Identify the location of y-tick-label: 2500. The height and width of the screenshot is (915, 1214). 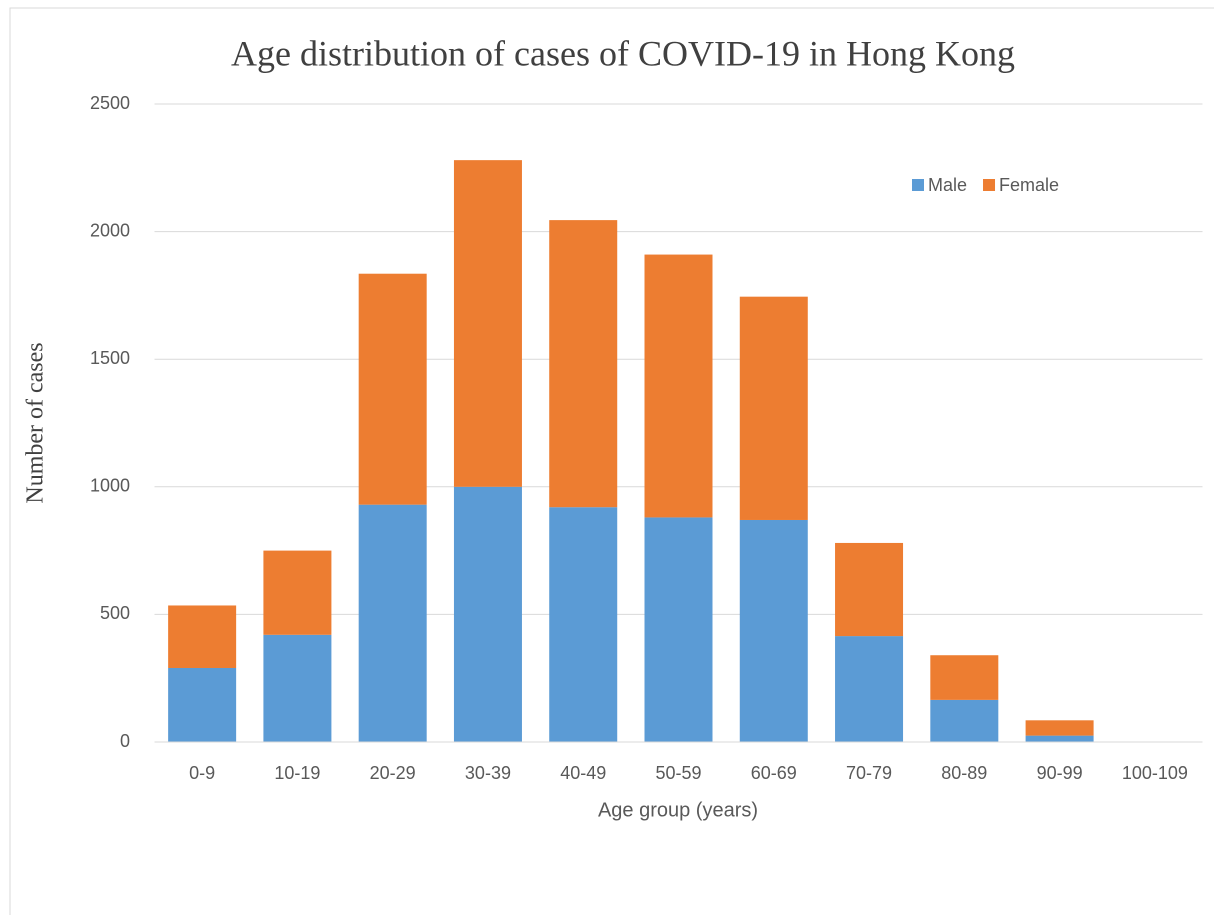
(110, 103).